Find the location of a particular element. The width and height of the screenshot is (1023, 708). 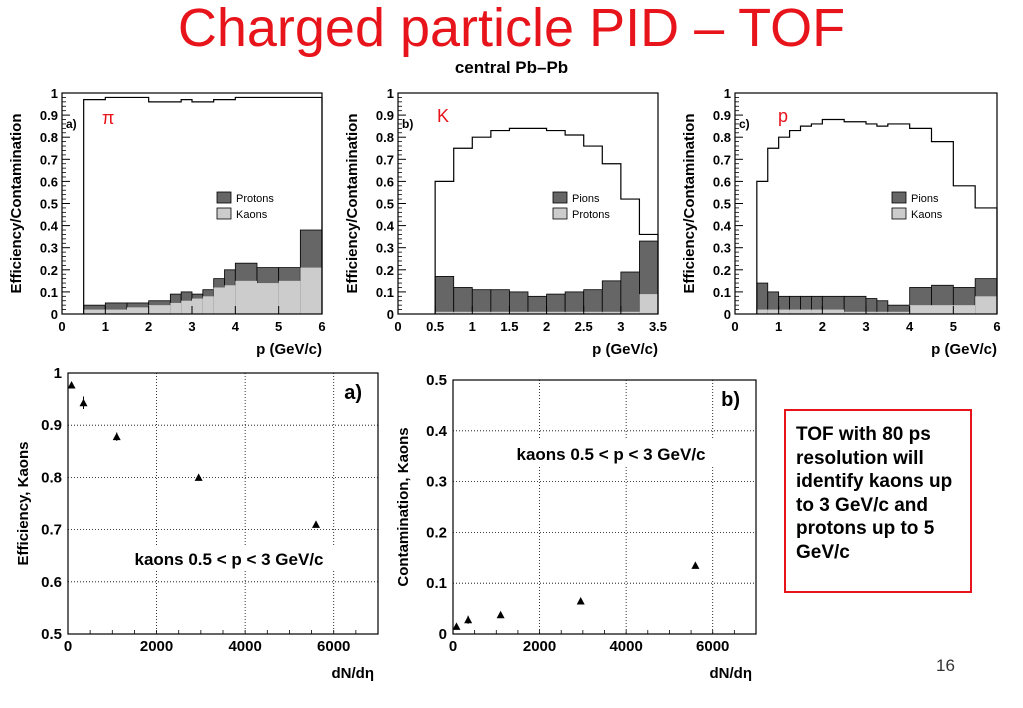

chart3-xtick-label: 0 is located at coordinates (734, 326).